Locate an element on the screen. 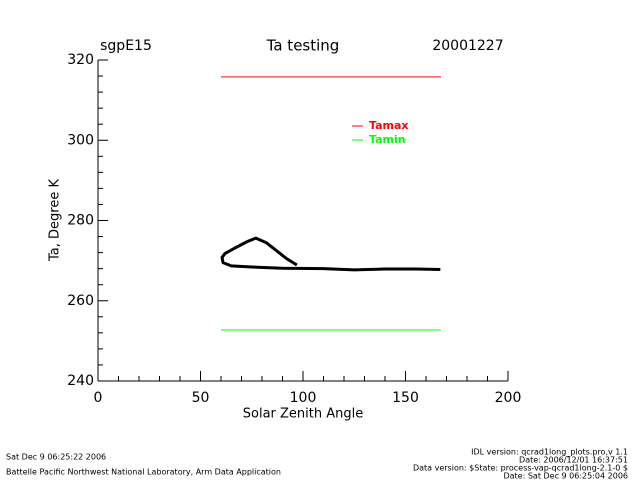  x-axis-title: Solar Zenith Angle is located at coordinates (303, 414).